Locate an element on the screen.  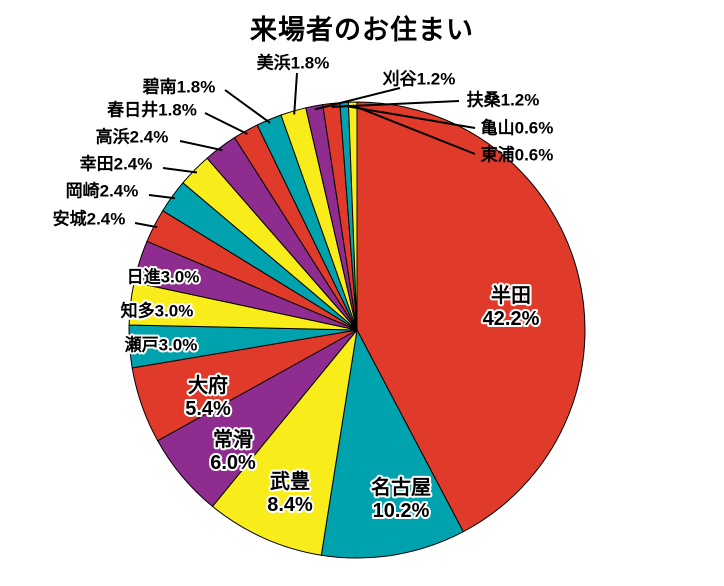
slice-label-15: 刈谷1.2% is located at coordinates (419, 79).